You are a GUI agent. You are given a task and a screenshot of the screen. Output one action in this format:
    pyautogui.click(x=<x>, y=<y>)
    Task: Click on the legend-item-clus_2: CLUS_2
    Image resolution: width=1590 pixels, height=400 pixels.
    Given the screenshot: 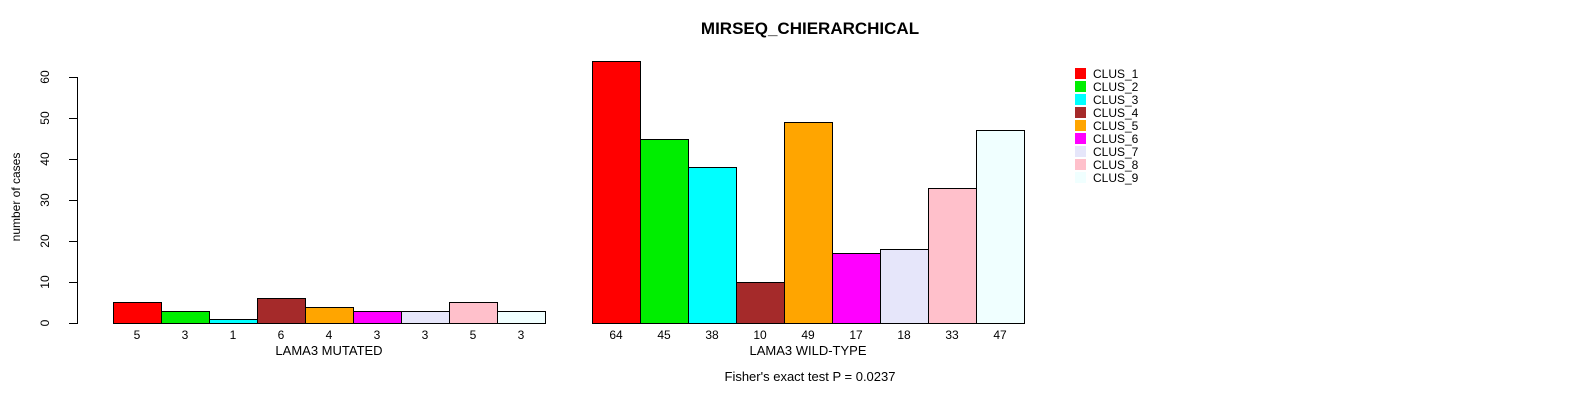 What is the action you would take?
    pyautogui.click(x=1106, y=86)
    